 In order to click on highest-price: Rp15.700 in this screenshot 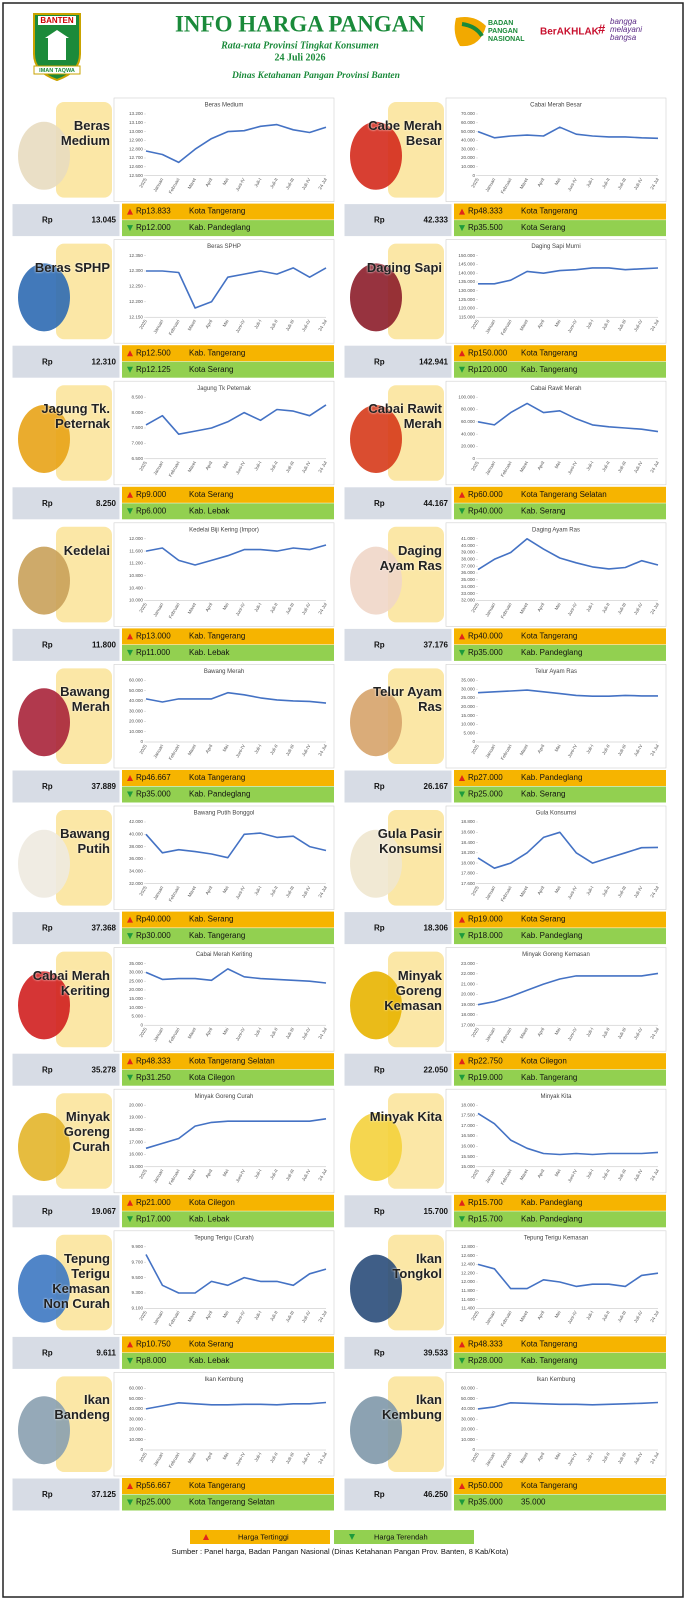, I will do `click(485, 1202)`.